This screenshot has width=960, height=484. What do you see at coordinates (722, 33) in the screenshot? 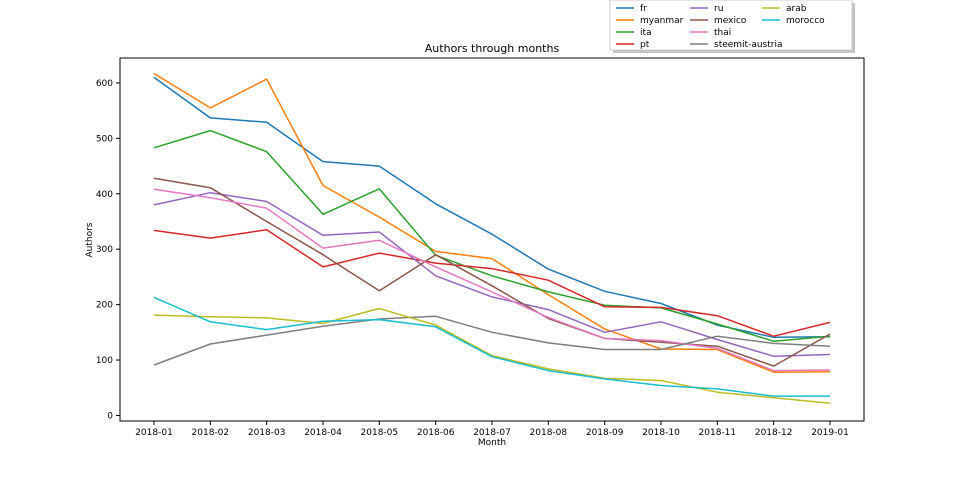
I see `legend-label-thai: thai` at bounding box center [722, 33].